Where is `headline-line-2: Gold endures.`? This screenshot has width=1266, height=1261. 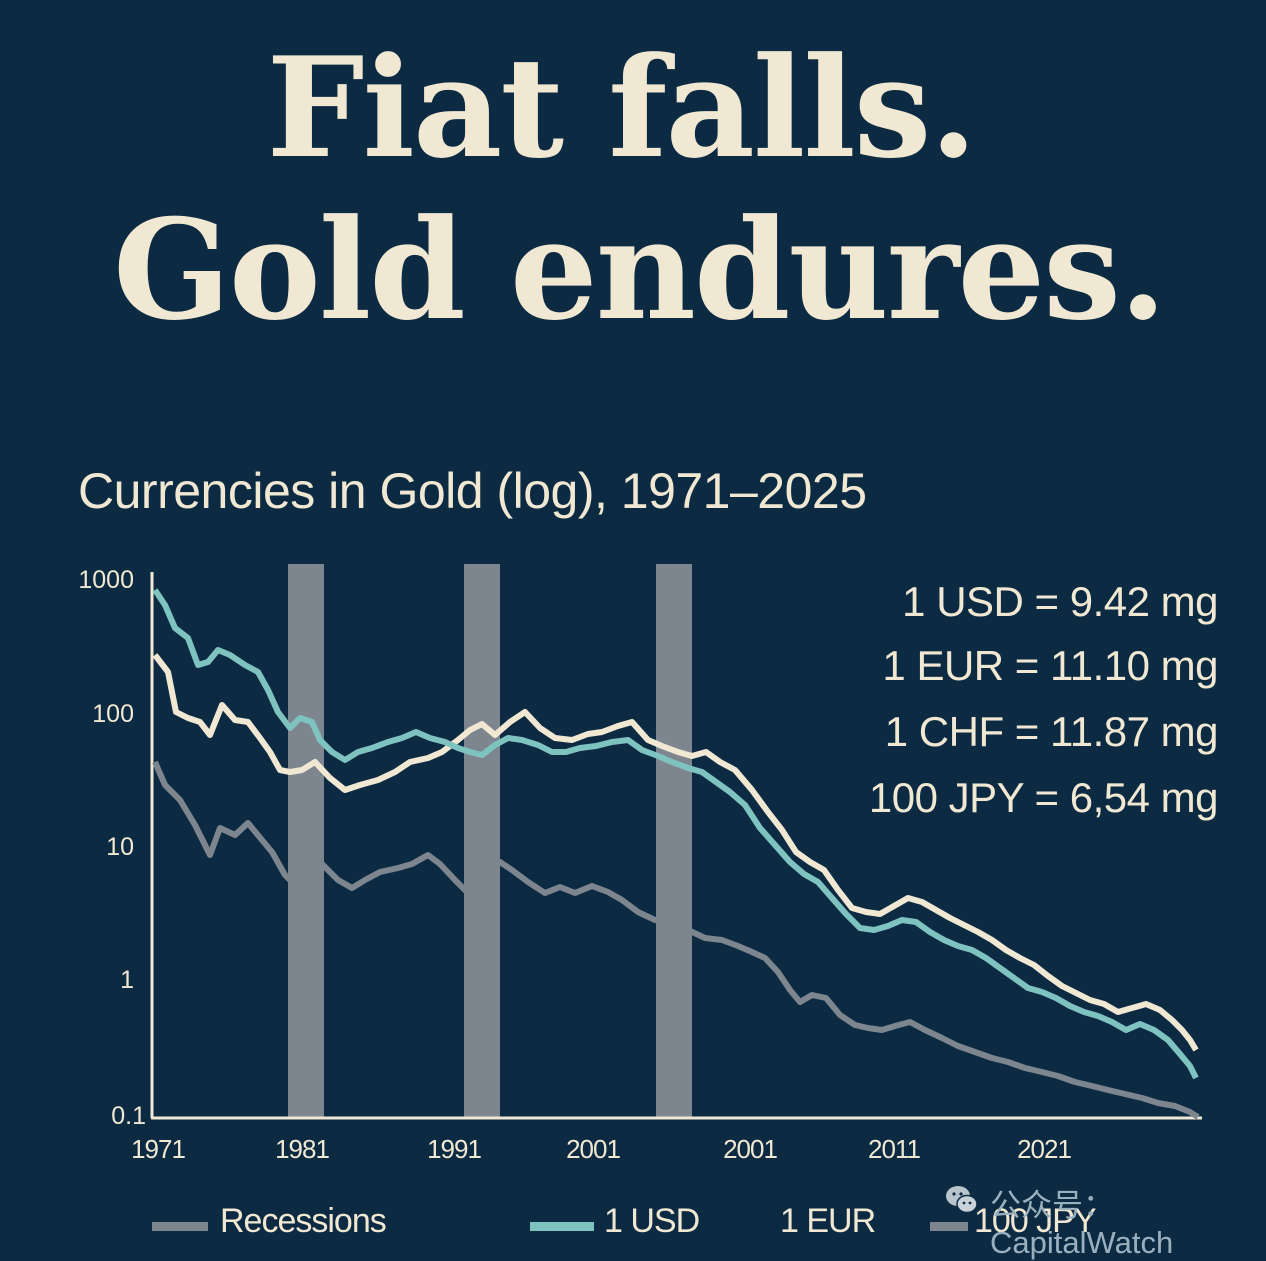
headline-line-2: Gold endures. is located at coordinates (639, 269).